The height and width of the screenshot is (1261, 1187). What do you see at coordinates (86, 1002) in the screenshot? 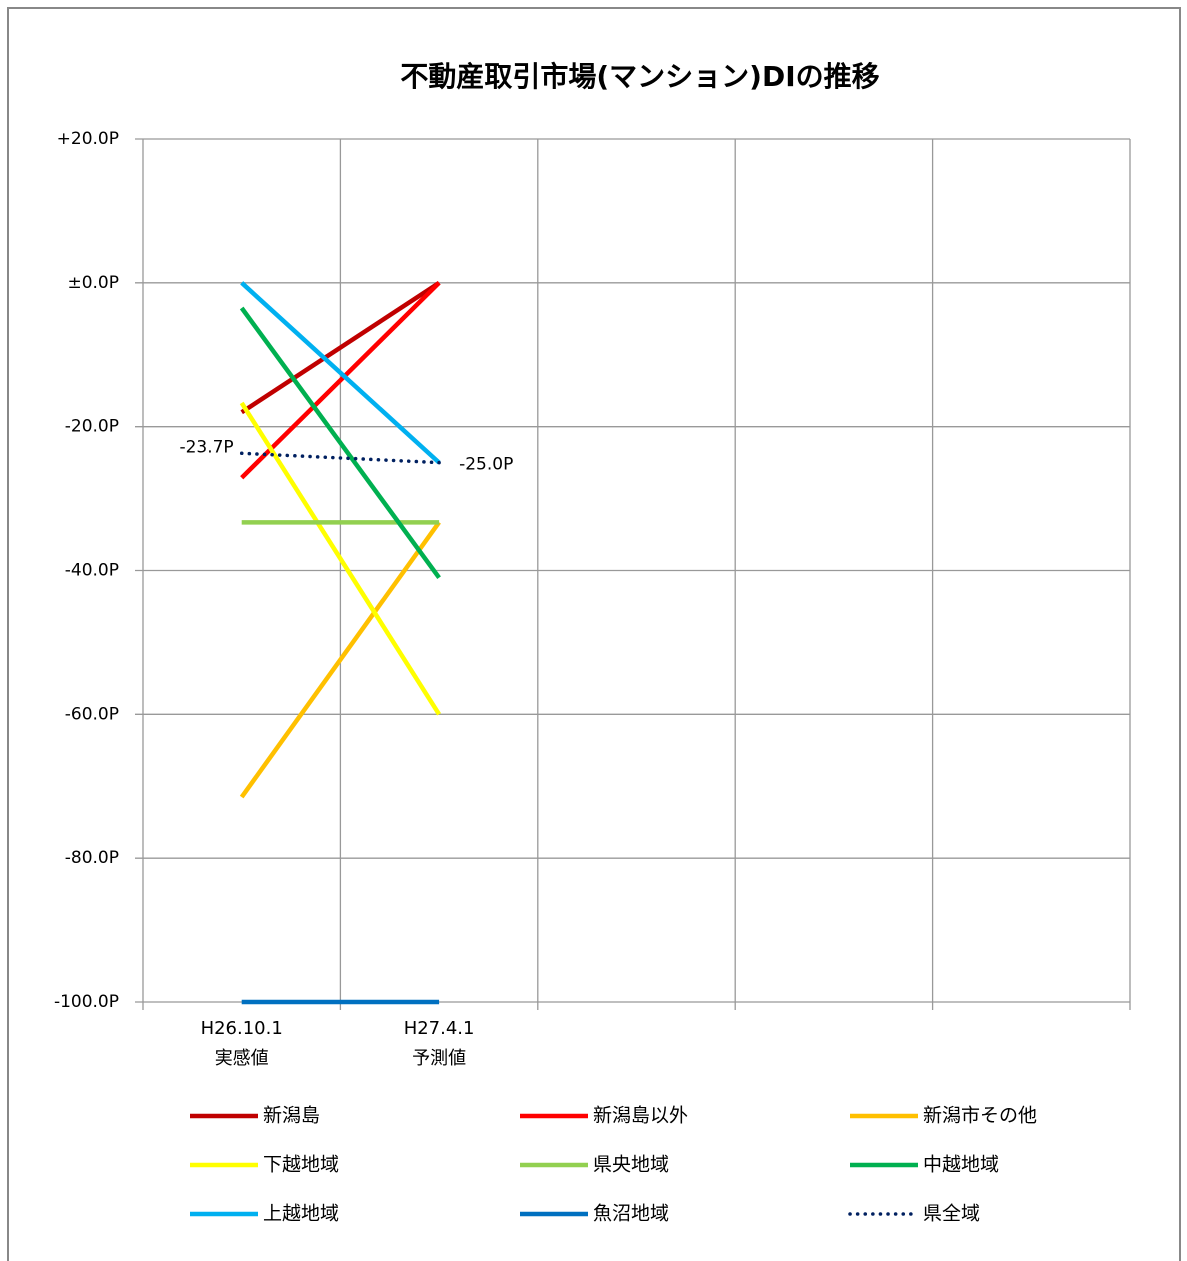
I see `y-tick-label: -100.0P` at bounding box center [86, 1002].